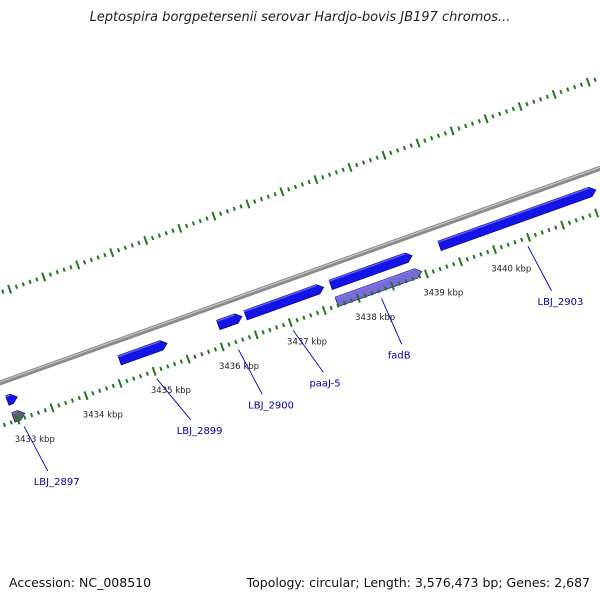 The height and width of the screenshot is (600, 600). Describe the element at coordinates (561, 302) in the screenshot. I see `gene-label: LBJ_2903` at that location.